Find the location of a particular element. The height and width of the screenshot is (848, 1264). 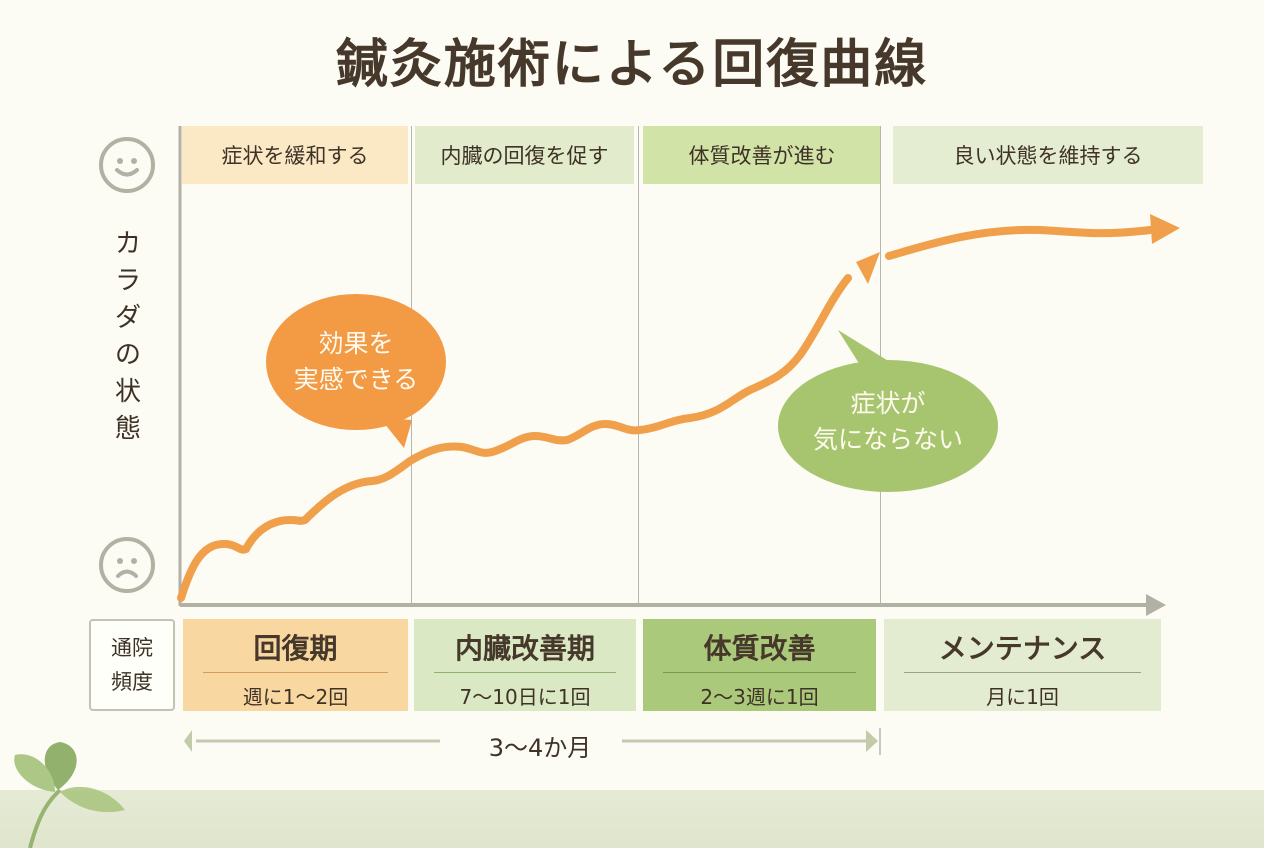

frequency-label: 通院 頻度 is located at coordinates (132, 665).